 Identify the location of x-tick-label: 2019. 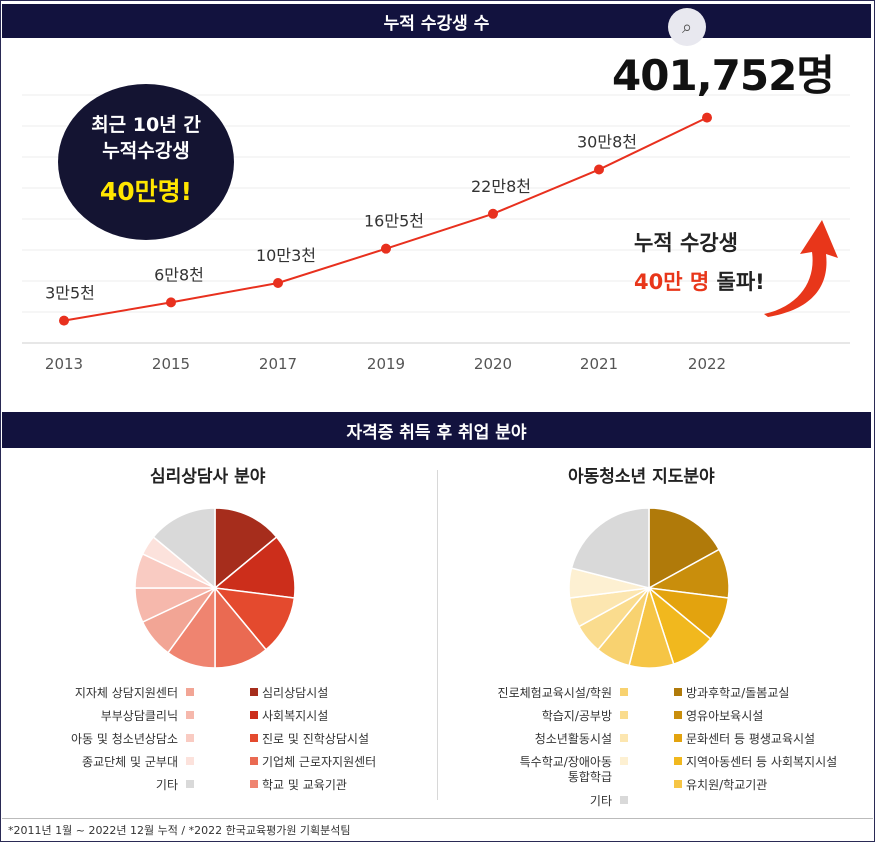
(386, 364).